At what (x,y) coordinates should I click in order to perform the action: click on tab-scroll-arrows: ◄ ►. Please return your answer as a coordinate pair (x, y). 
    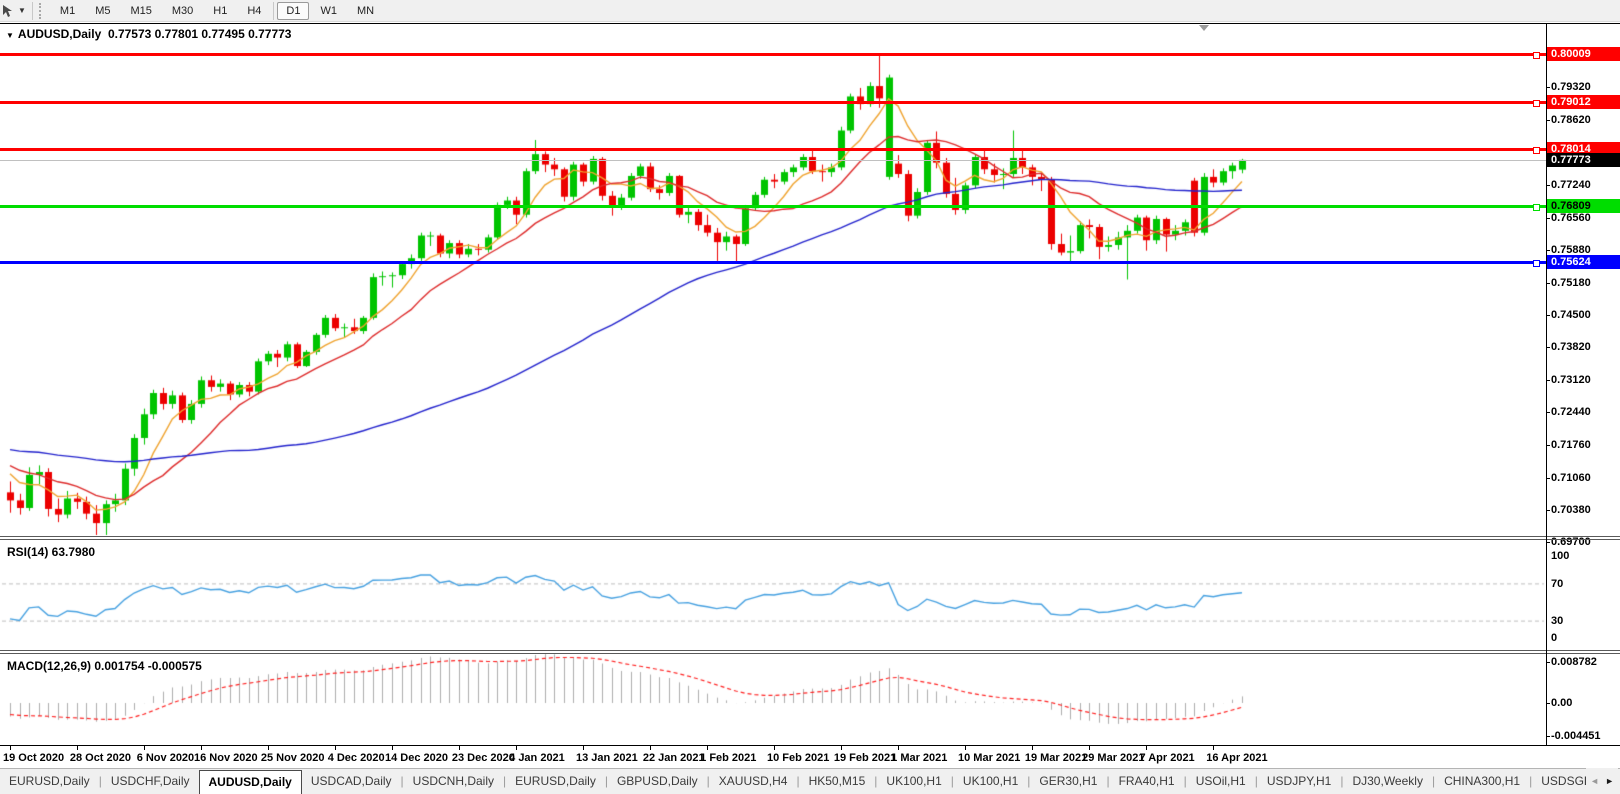
    Looking at the image, I should click on (1602, 781).